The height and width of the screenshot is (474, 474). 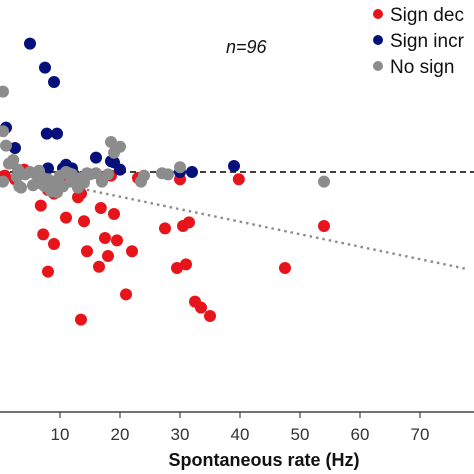 What do you see at coordinates (180, 434) in the screenshot?
I see `x-tick-label: 30` at bounding box center [180, 434].